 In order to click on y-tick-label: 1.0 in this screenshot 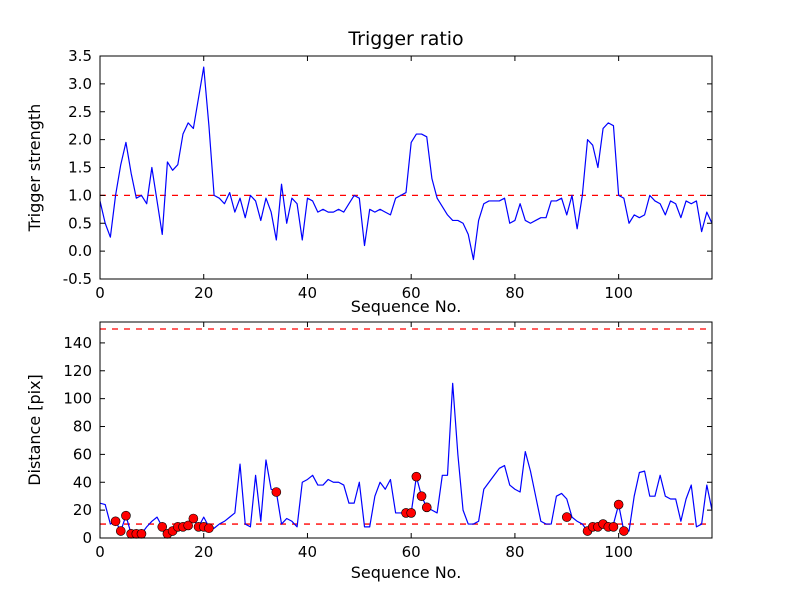, I will do `click(80, 195)`.